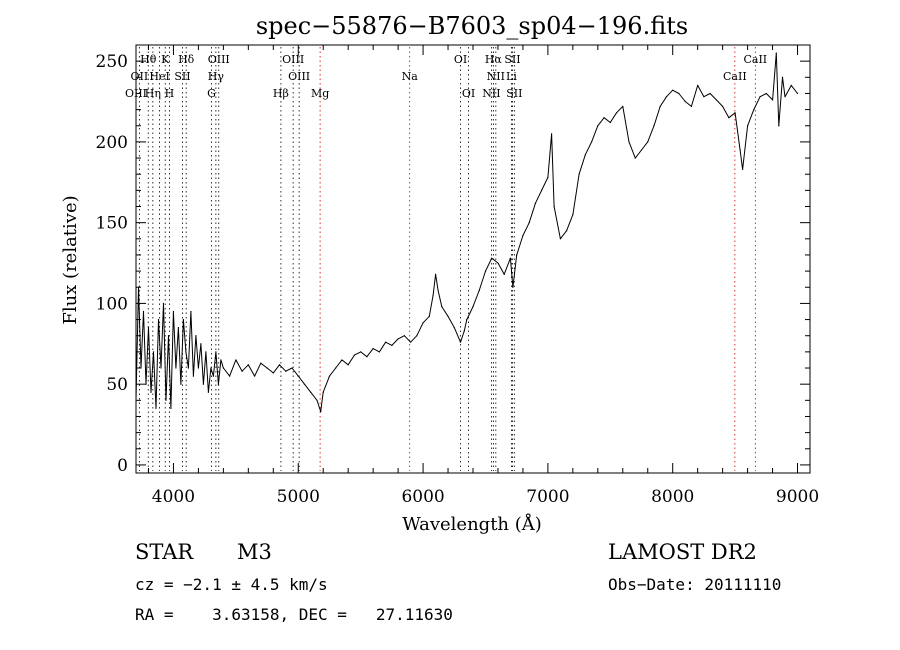 This screenshot has width=900, height=650. What do you see at coordinates (148, 59) in the screenshot?
I see `spectral-line-label: Hθ` at bounding box center [148, 59].